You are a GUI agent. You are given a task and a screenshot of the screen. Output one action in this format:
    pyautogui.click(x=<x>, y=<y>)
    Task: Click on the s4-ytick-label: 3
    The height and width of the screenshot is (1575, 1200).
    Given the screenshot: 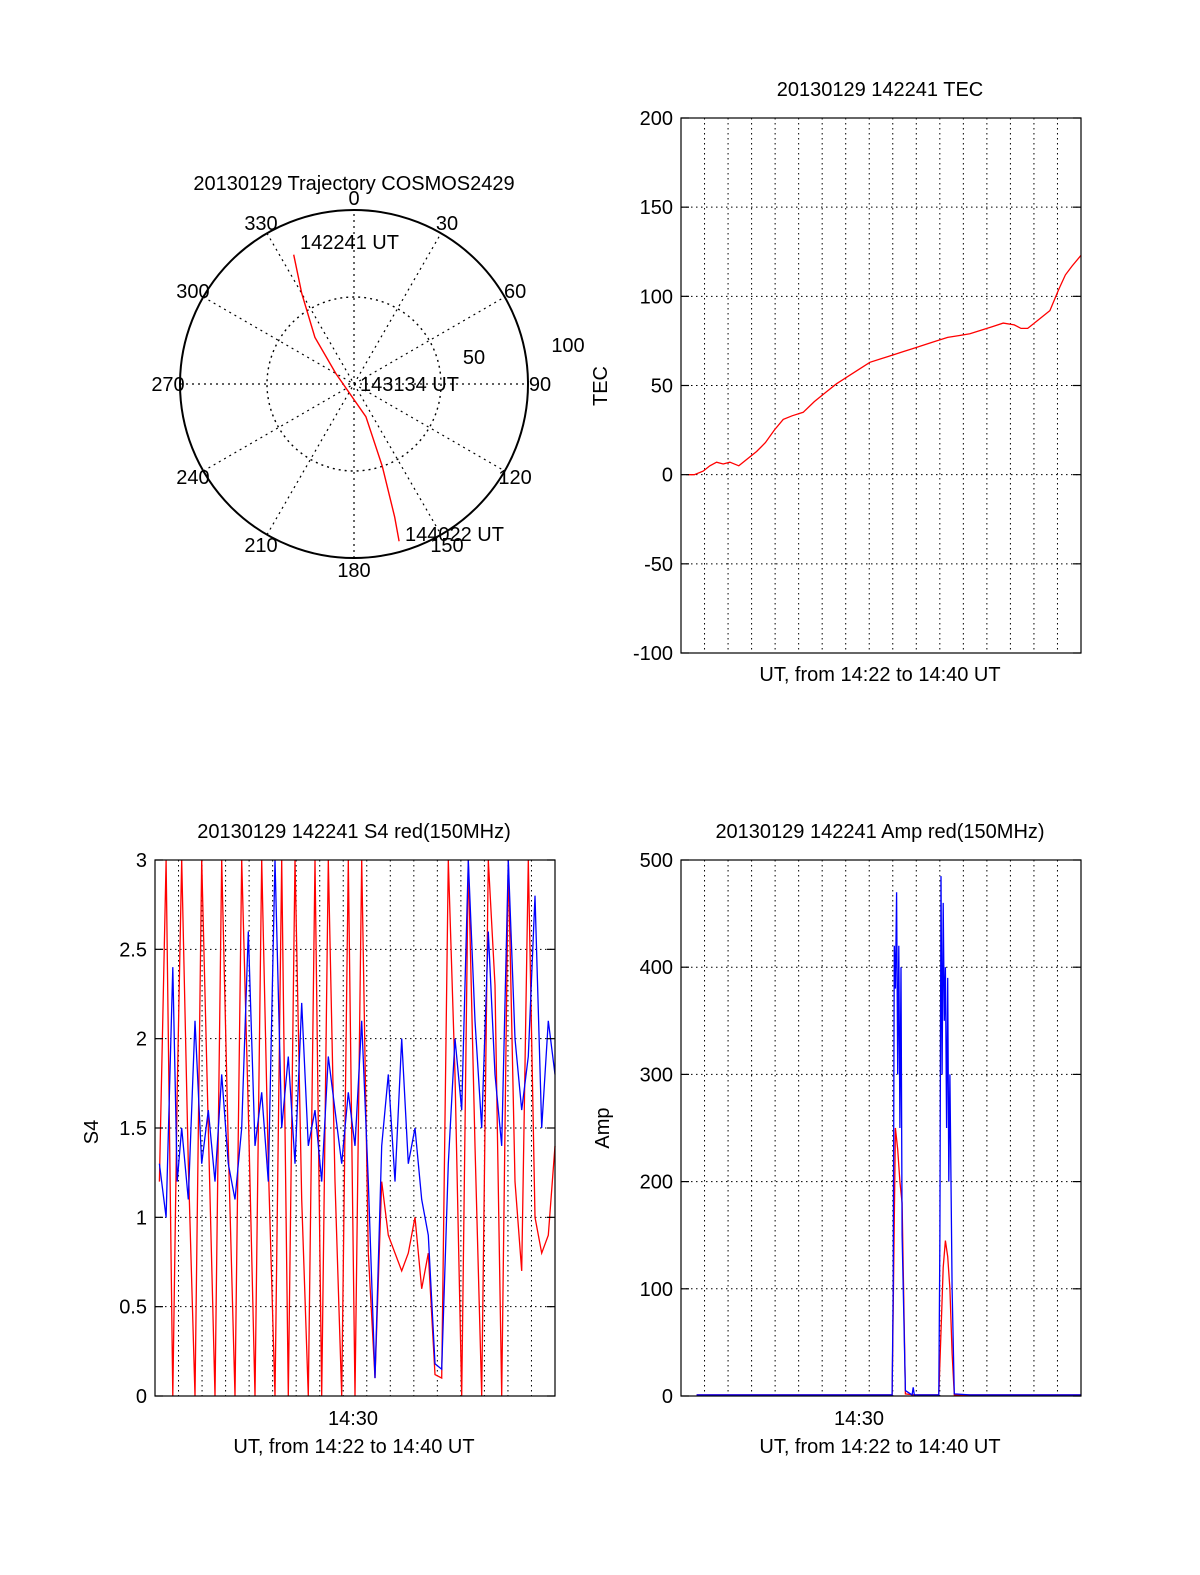 What is the action you would take?
    pyautogui.click(x=141, y=861)
    